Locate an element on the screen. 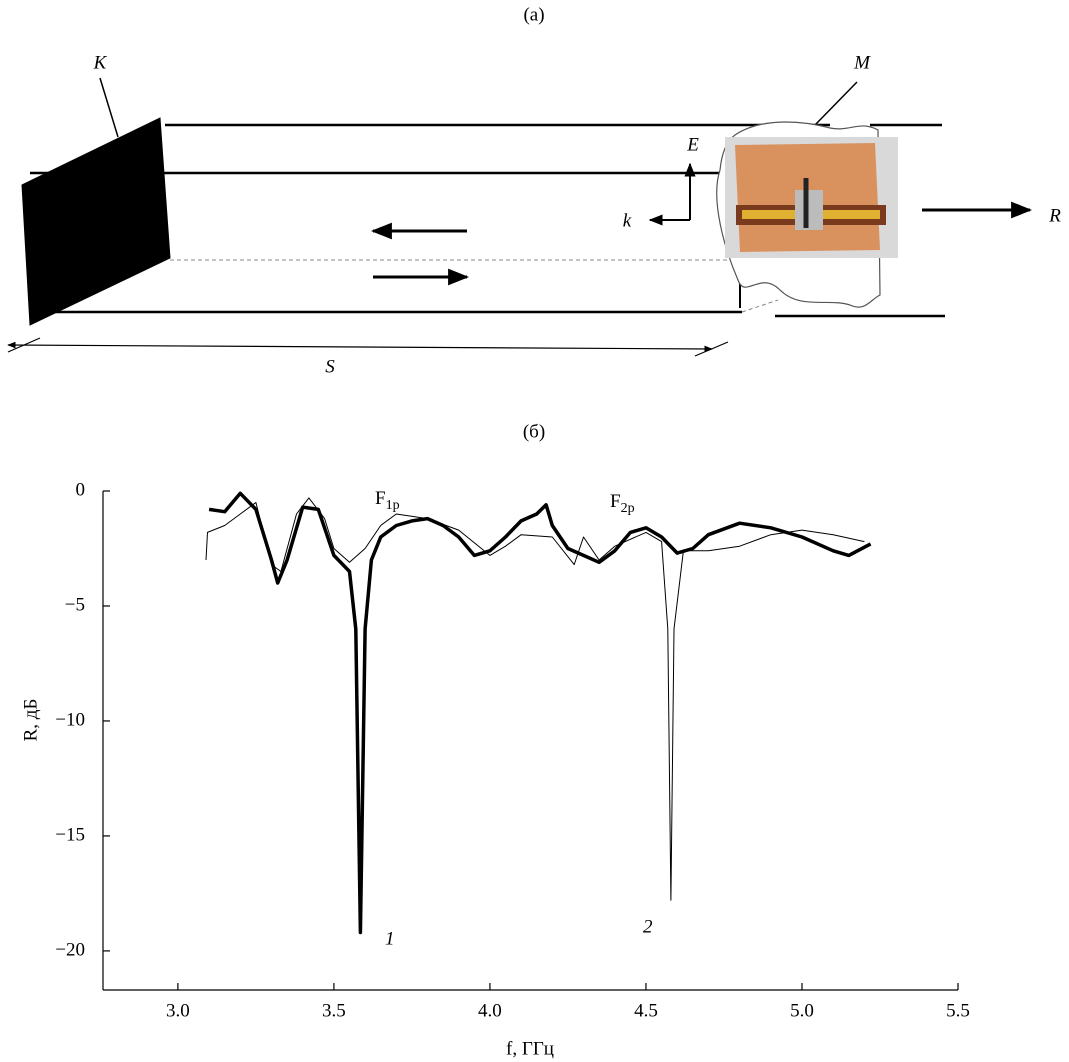 The height and width of the screenshot is (1062, 1069). label-m: M is located at coordinates (862, 62).